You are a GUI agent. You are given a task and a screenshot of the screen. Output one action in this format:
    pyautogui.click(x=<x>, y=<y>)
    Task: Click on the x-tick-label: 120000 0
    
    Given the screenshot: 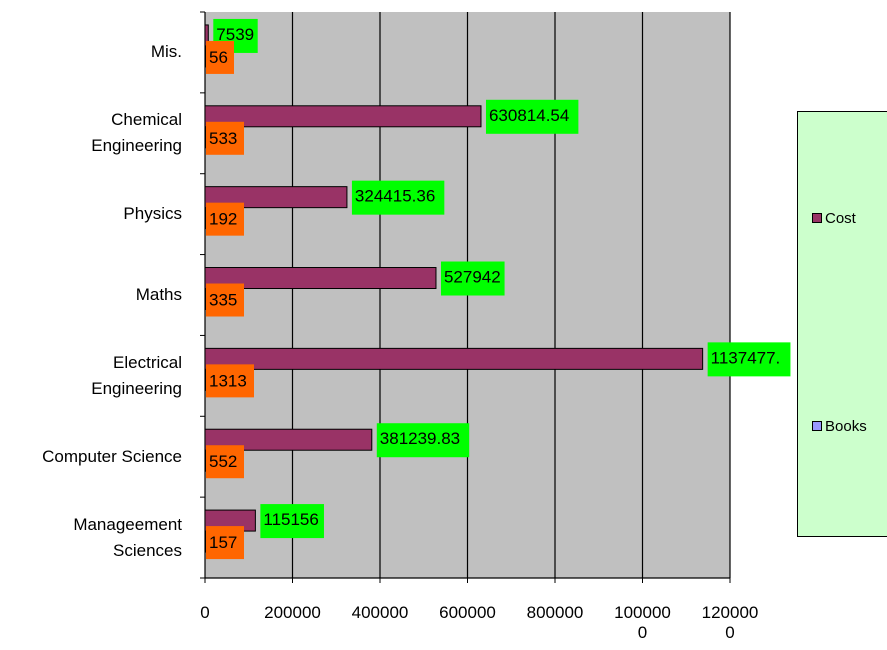 What is the action you would take?
    pyautogui.click(x=730, y=623)
    